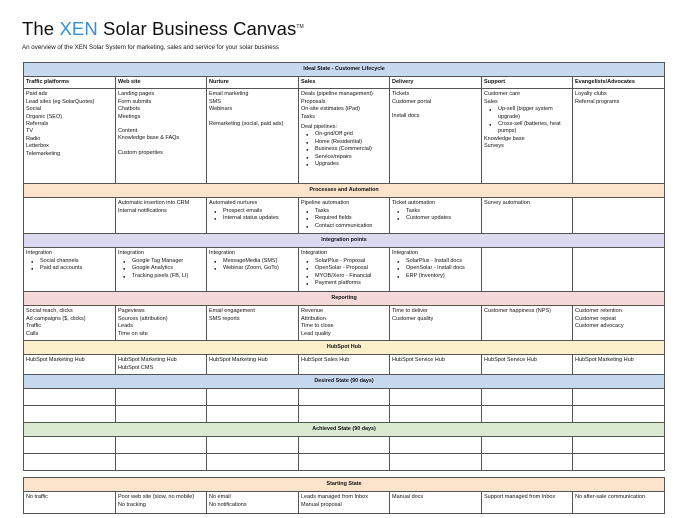 The height and width of the screenshot is (518, 688). What do you see at coordinates (344, 365) in the screenshot?
I see `hubspot-sales-cell: HubSpot Sales Hub` at bounding box center [344, 365].